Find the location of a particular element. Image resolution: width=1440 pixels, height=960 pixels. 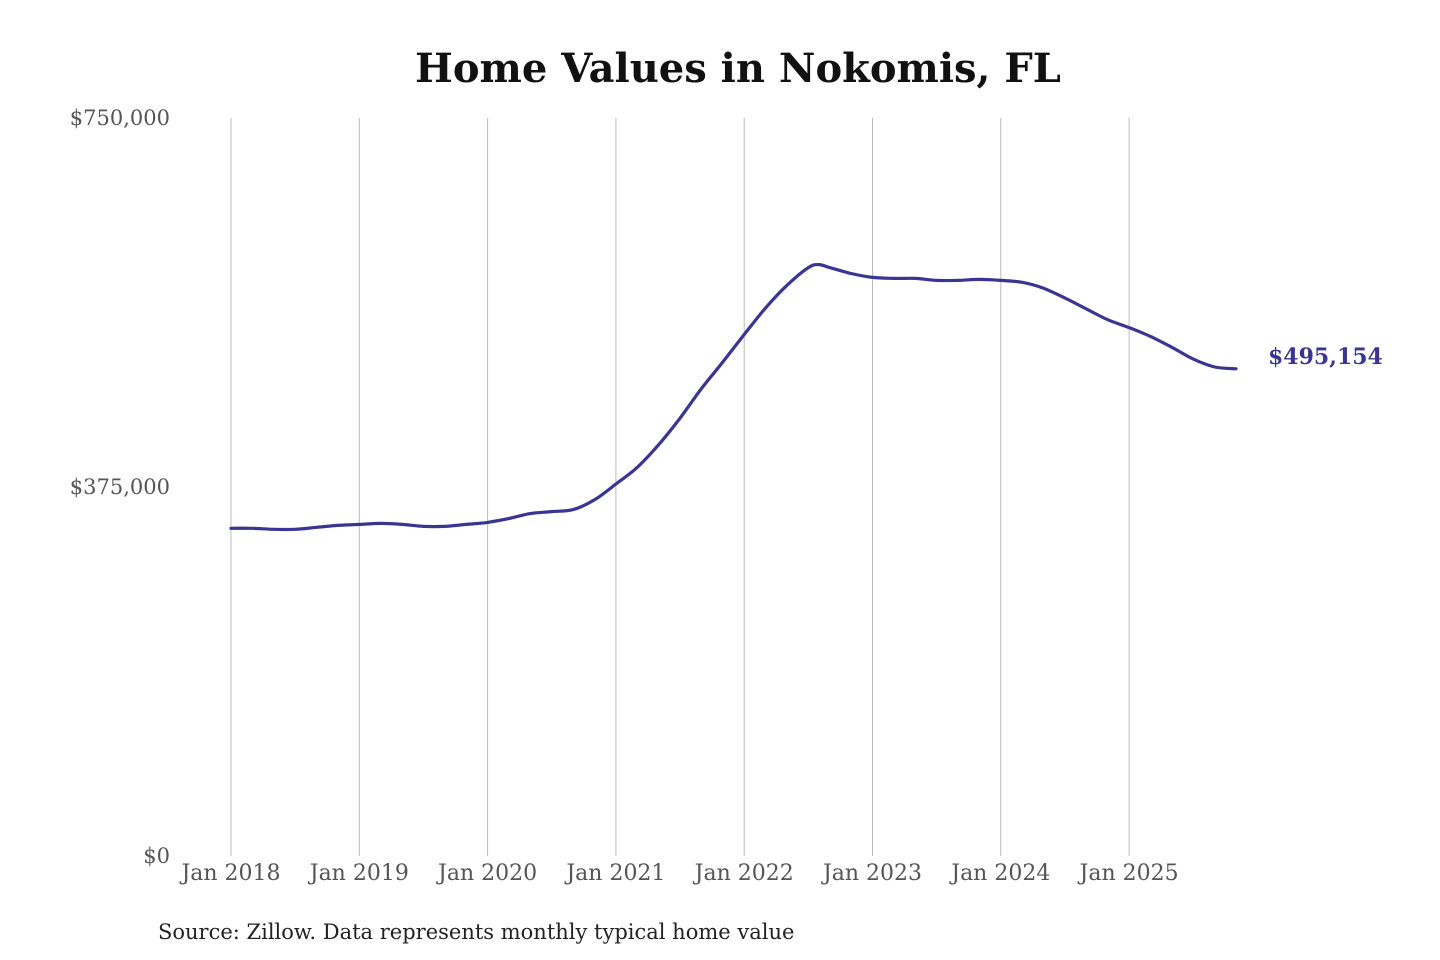

x-tick-label: Jan 2025 is located at coordinates (1128, 873).